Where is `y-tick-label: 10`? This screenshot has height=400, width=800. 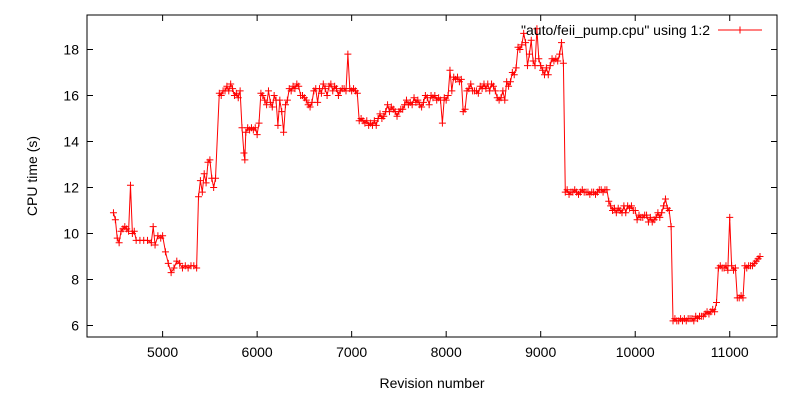 y-tick-label: 10 is located at coordinates (71, 234).